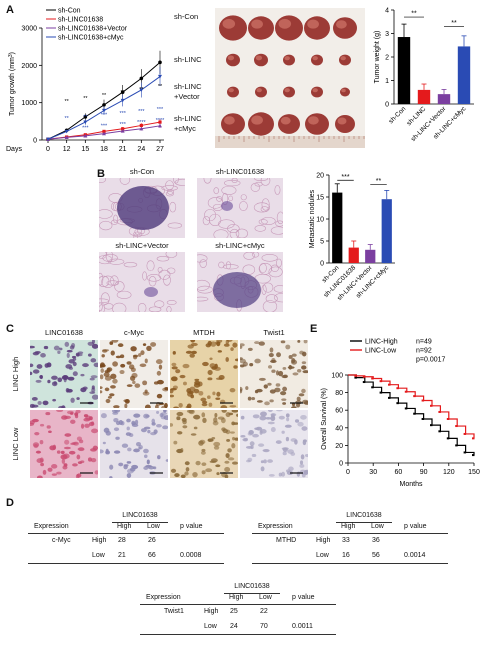 The width and height of the screenshot is (482, 654). What do you see at coordinates (10, 329) in the screenshot?
I see `panel-label-c: C` at bounding box center [10, 329].